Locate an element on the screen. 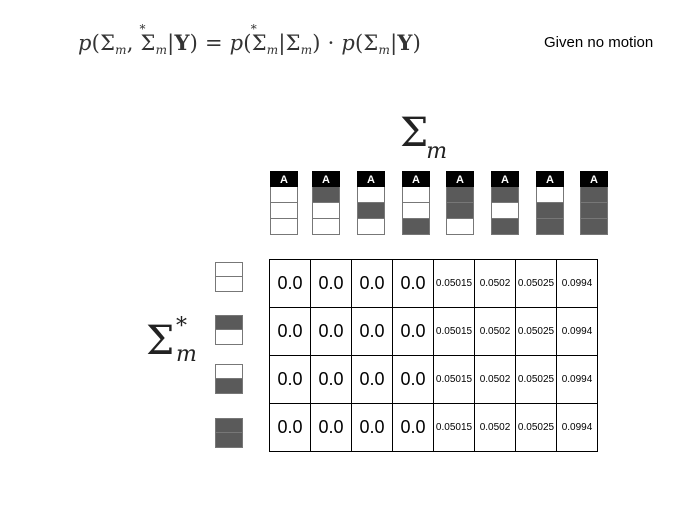 The height and width of the screenshot is (511, 692). sigma-m-star-row-label: Σ * m is located at coordinates (171, 340).